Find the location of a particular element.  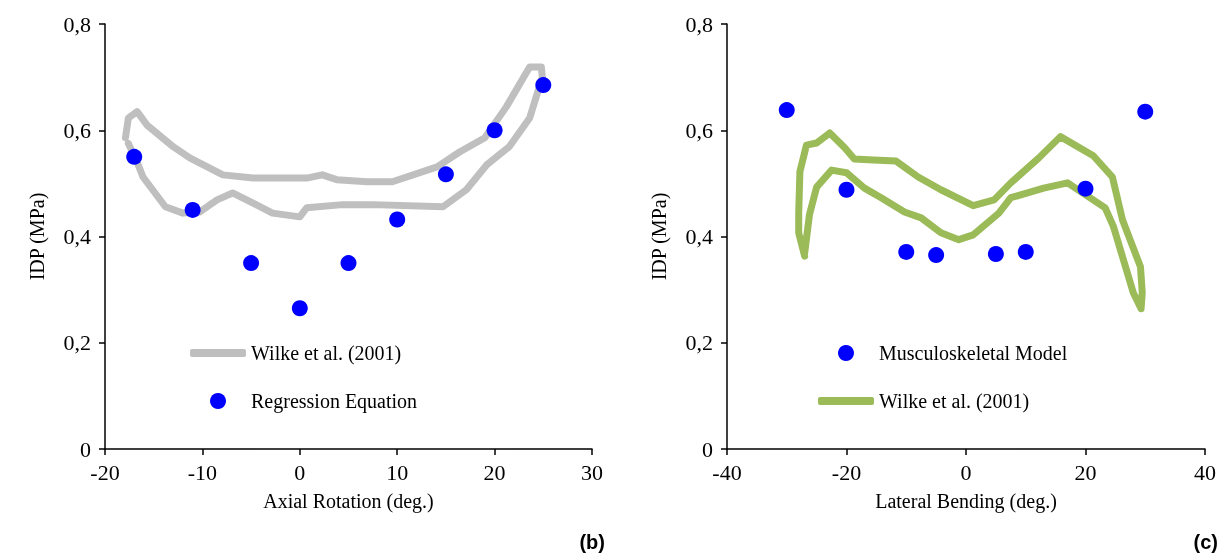

x-axis-title: Lateral Bending (deg.) is located at coordinates (966, 501).